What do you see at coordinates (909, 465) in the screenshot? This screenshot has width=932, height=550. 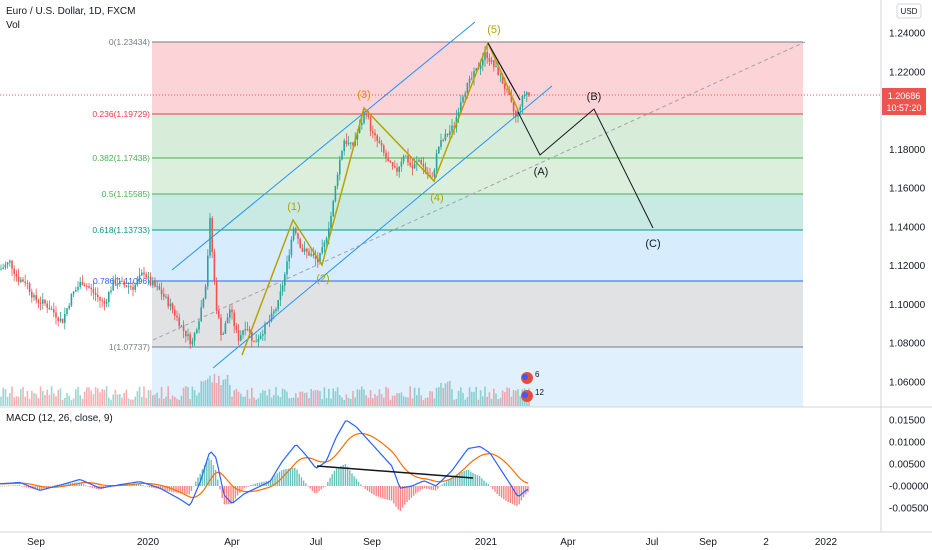 I see `macd-axis: 0.01500 0.01000 0.00500 -0.00000 -0.00500` at bounding box center [909, 465].